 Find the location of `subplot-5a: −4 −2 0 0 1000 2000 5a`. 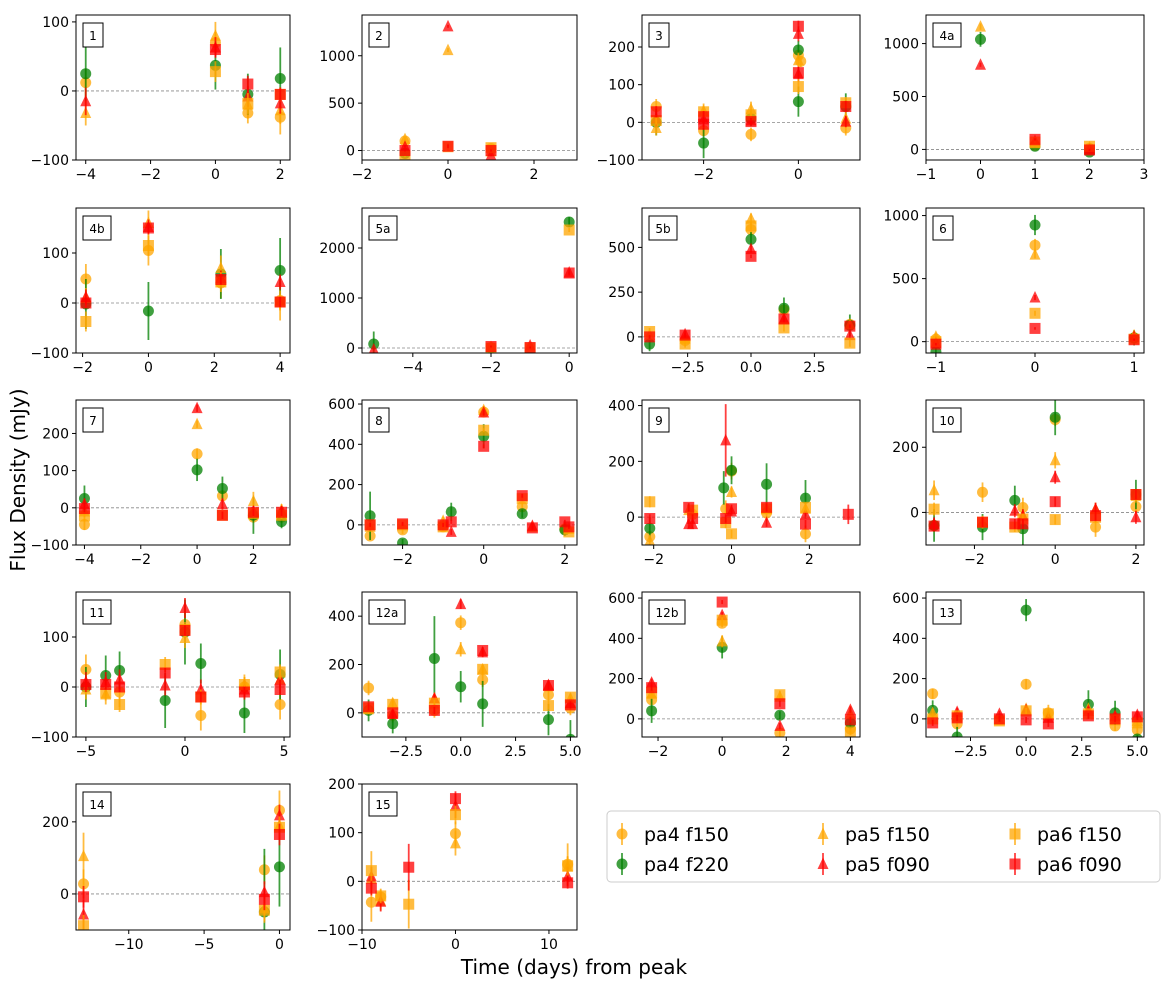

subplot-5a: −4 −2 0 0 1000 2000 5a is located at coordinates (448, 291).